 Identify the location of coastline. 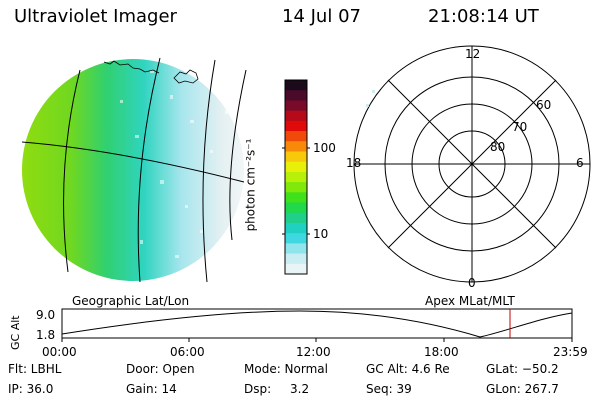
(151, 72).